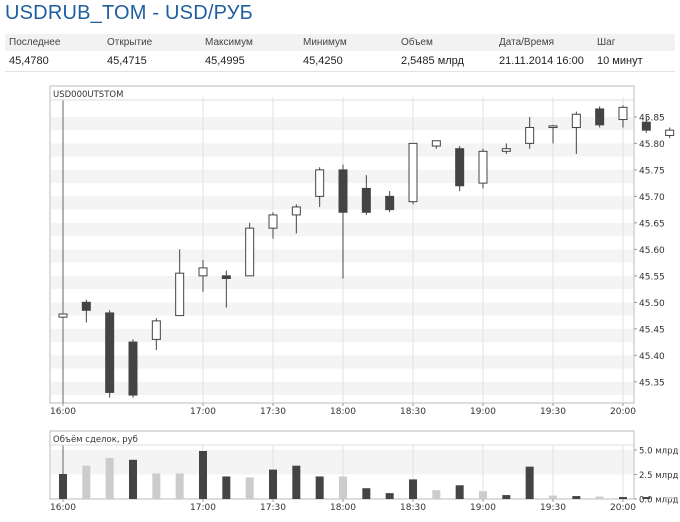 The image size is (680, 522). I want to click on volume-panel-title: Объём сделок, руб, so click(95, 440).